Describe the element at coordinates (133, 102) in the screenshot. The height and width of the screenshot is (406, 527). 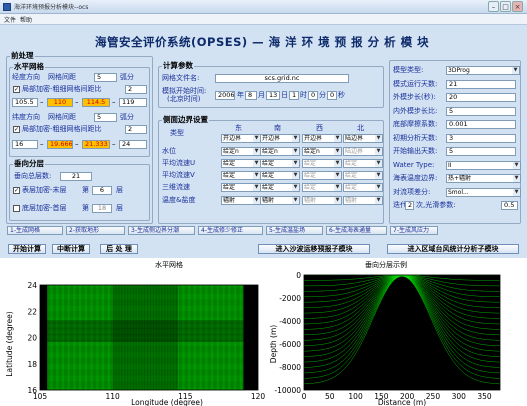
I see `lon-end-input: 119` at that location.